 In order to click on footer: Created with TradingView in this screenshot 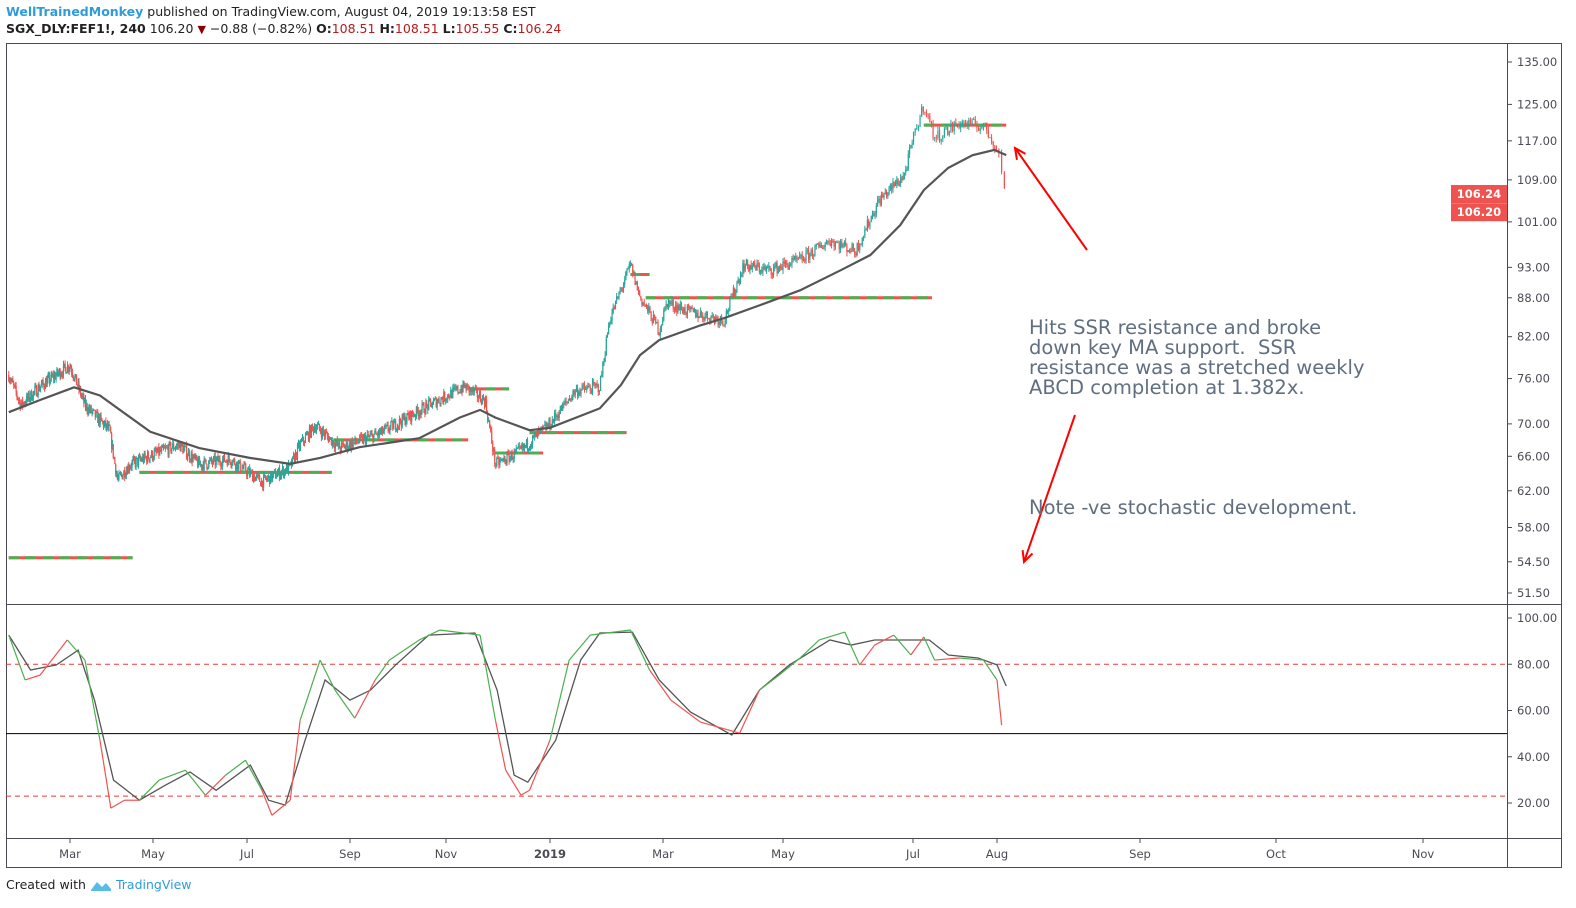, I will do `click(99, 884)`.